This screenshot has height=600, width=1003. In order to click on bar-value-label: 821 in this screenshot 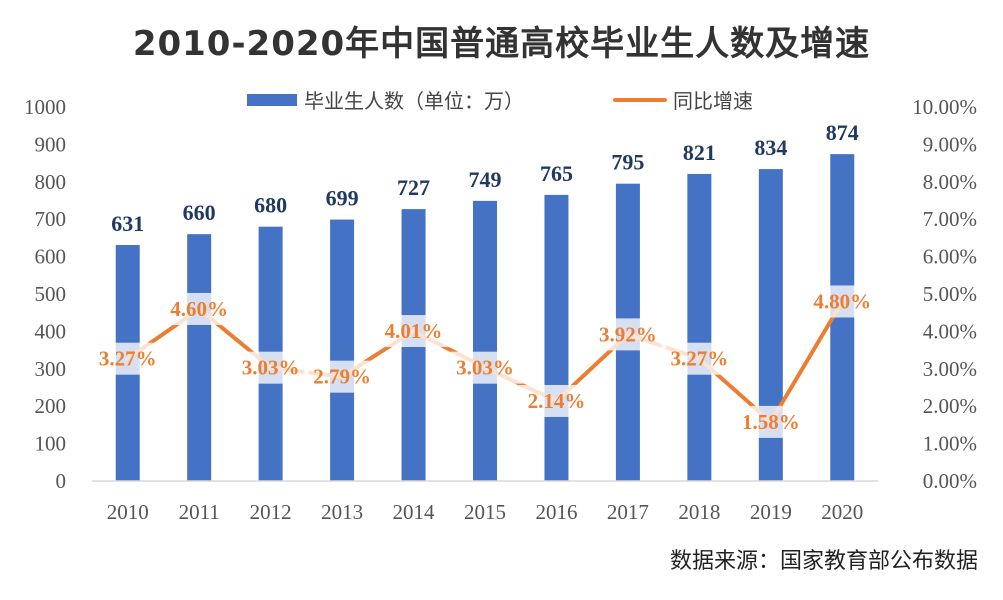, I will do `click(699, 152)`.